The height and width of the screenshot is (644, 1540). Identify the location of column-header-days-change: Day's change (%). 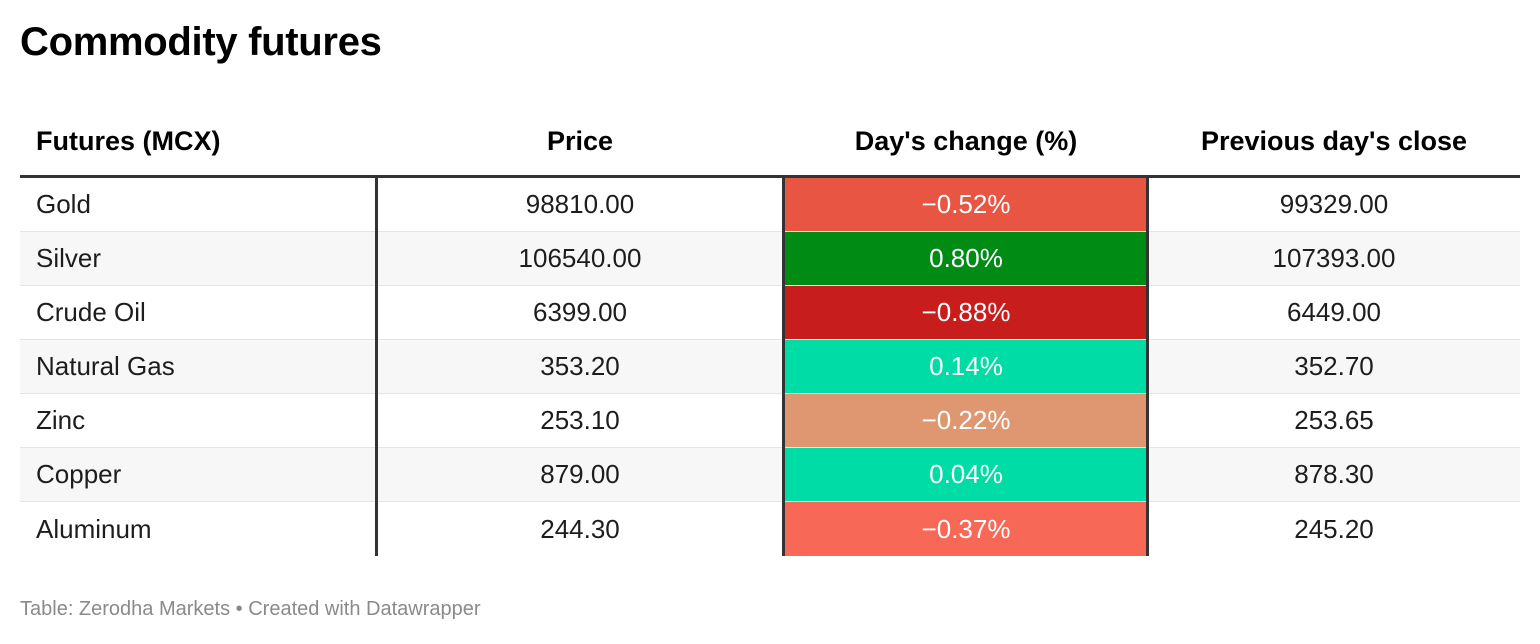
(966, 141).